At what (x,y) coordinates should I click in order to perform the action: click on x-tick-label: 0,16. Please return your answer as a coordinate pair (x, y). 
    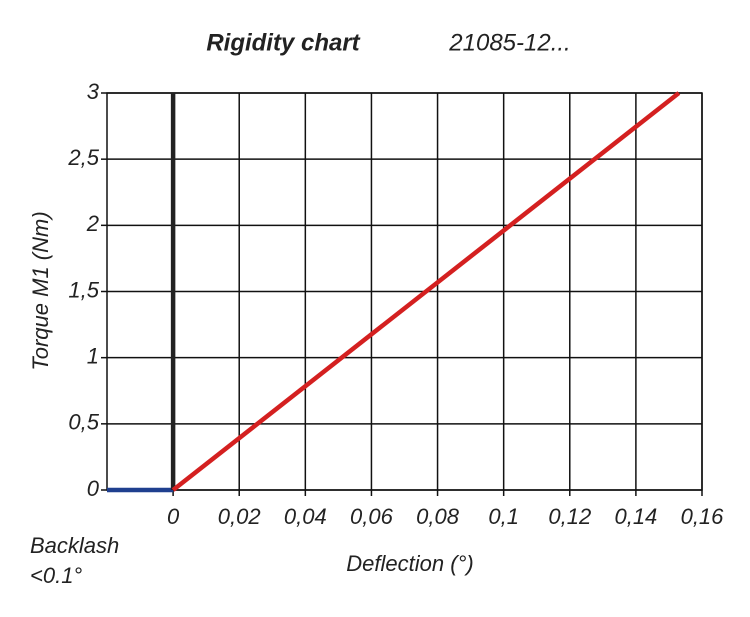
    Looking at the image, I should click on (703, 516).